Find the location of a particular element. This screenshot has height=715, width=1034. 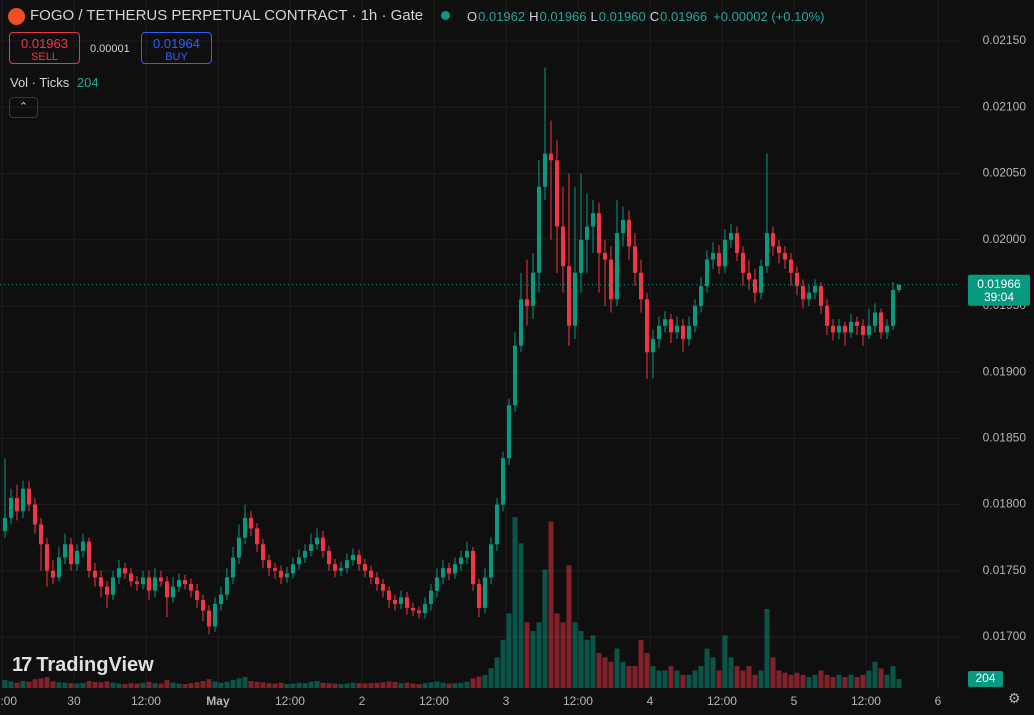

x-tick-label: 3 is located at coordinates (506, 701).